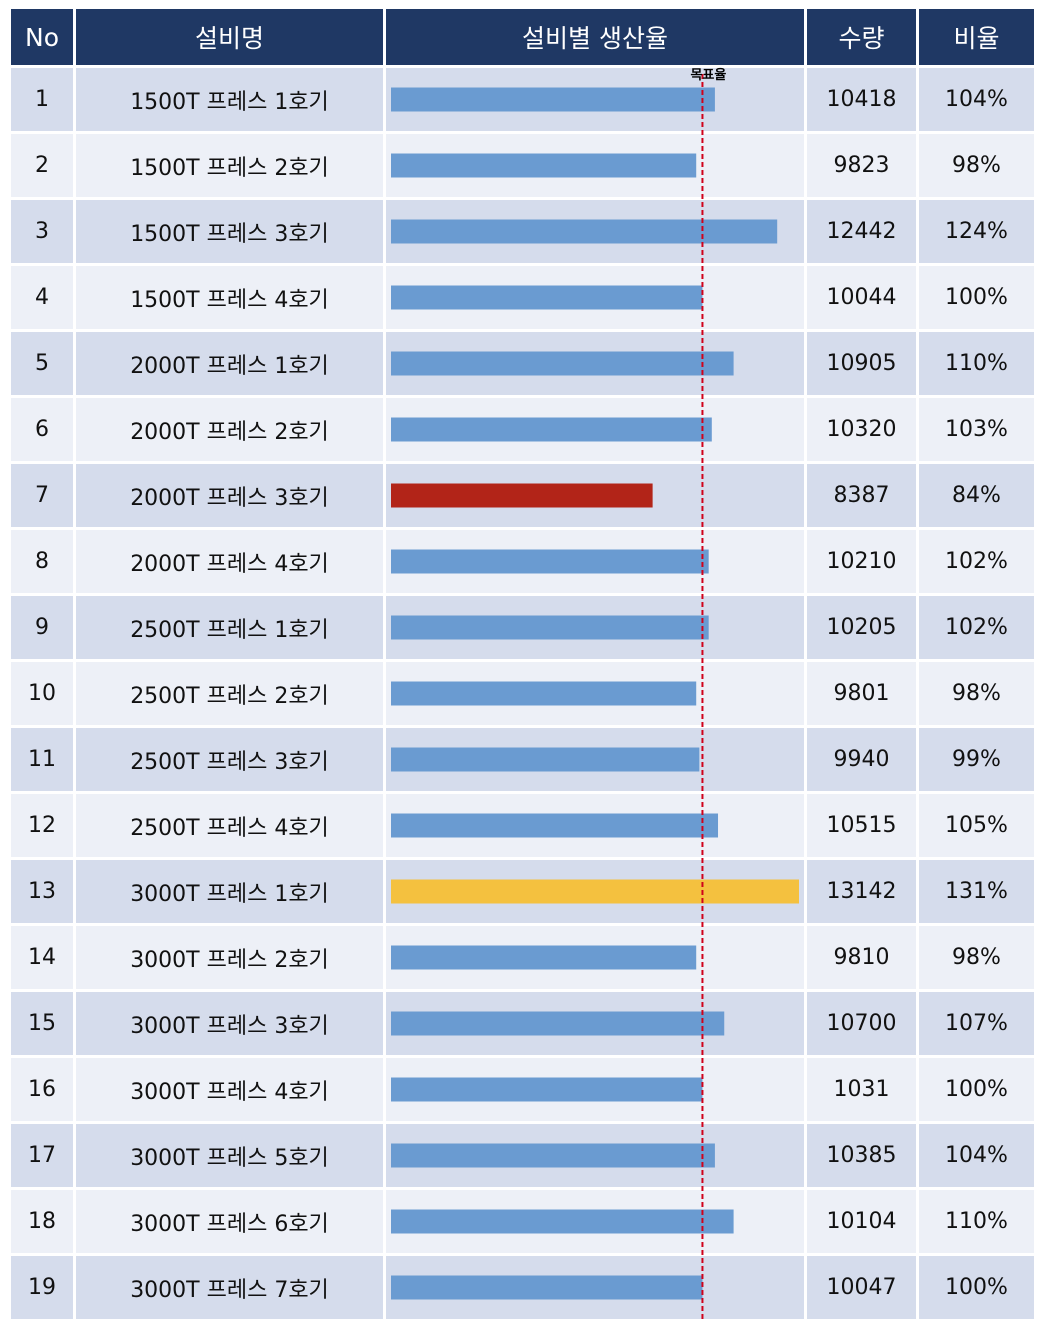 Image resolution: width=1042 pixels, height=1322 pixels. I want to click on row-no-cell: 13, so click(42, 891).